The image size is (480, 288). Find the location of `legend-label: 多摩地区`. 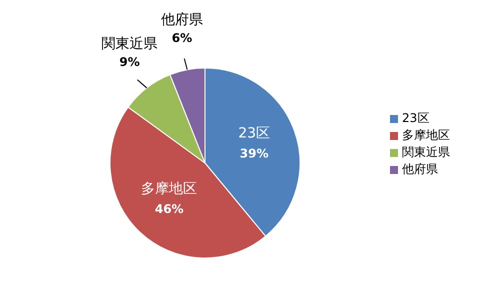

legend-label: 多摩地区 is located at coordinates (426, 135).